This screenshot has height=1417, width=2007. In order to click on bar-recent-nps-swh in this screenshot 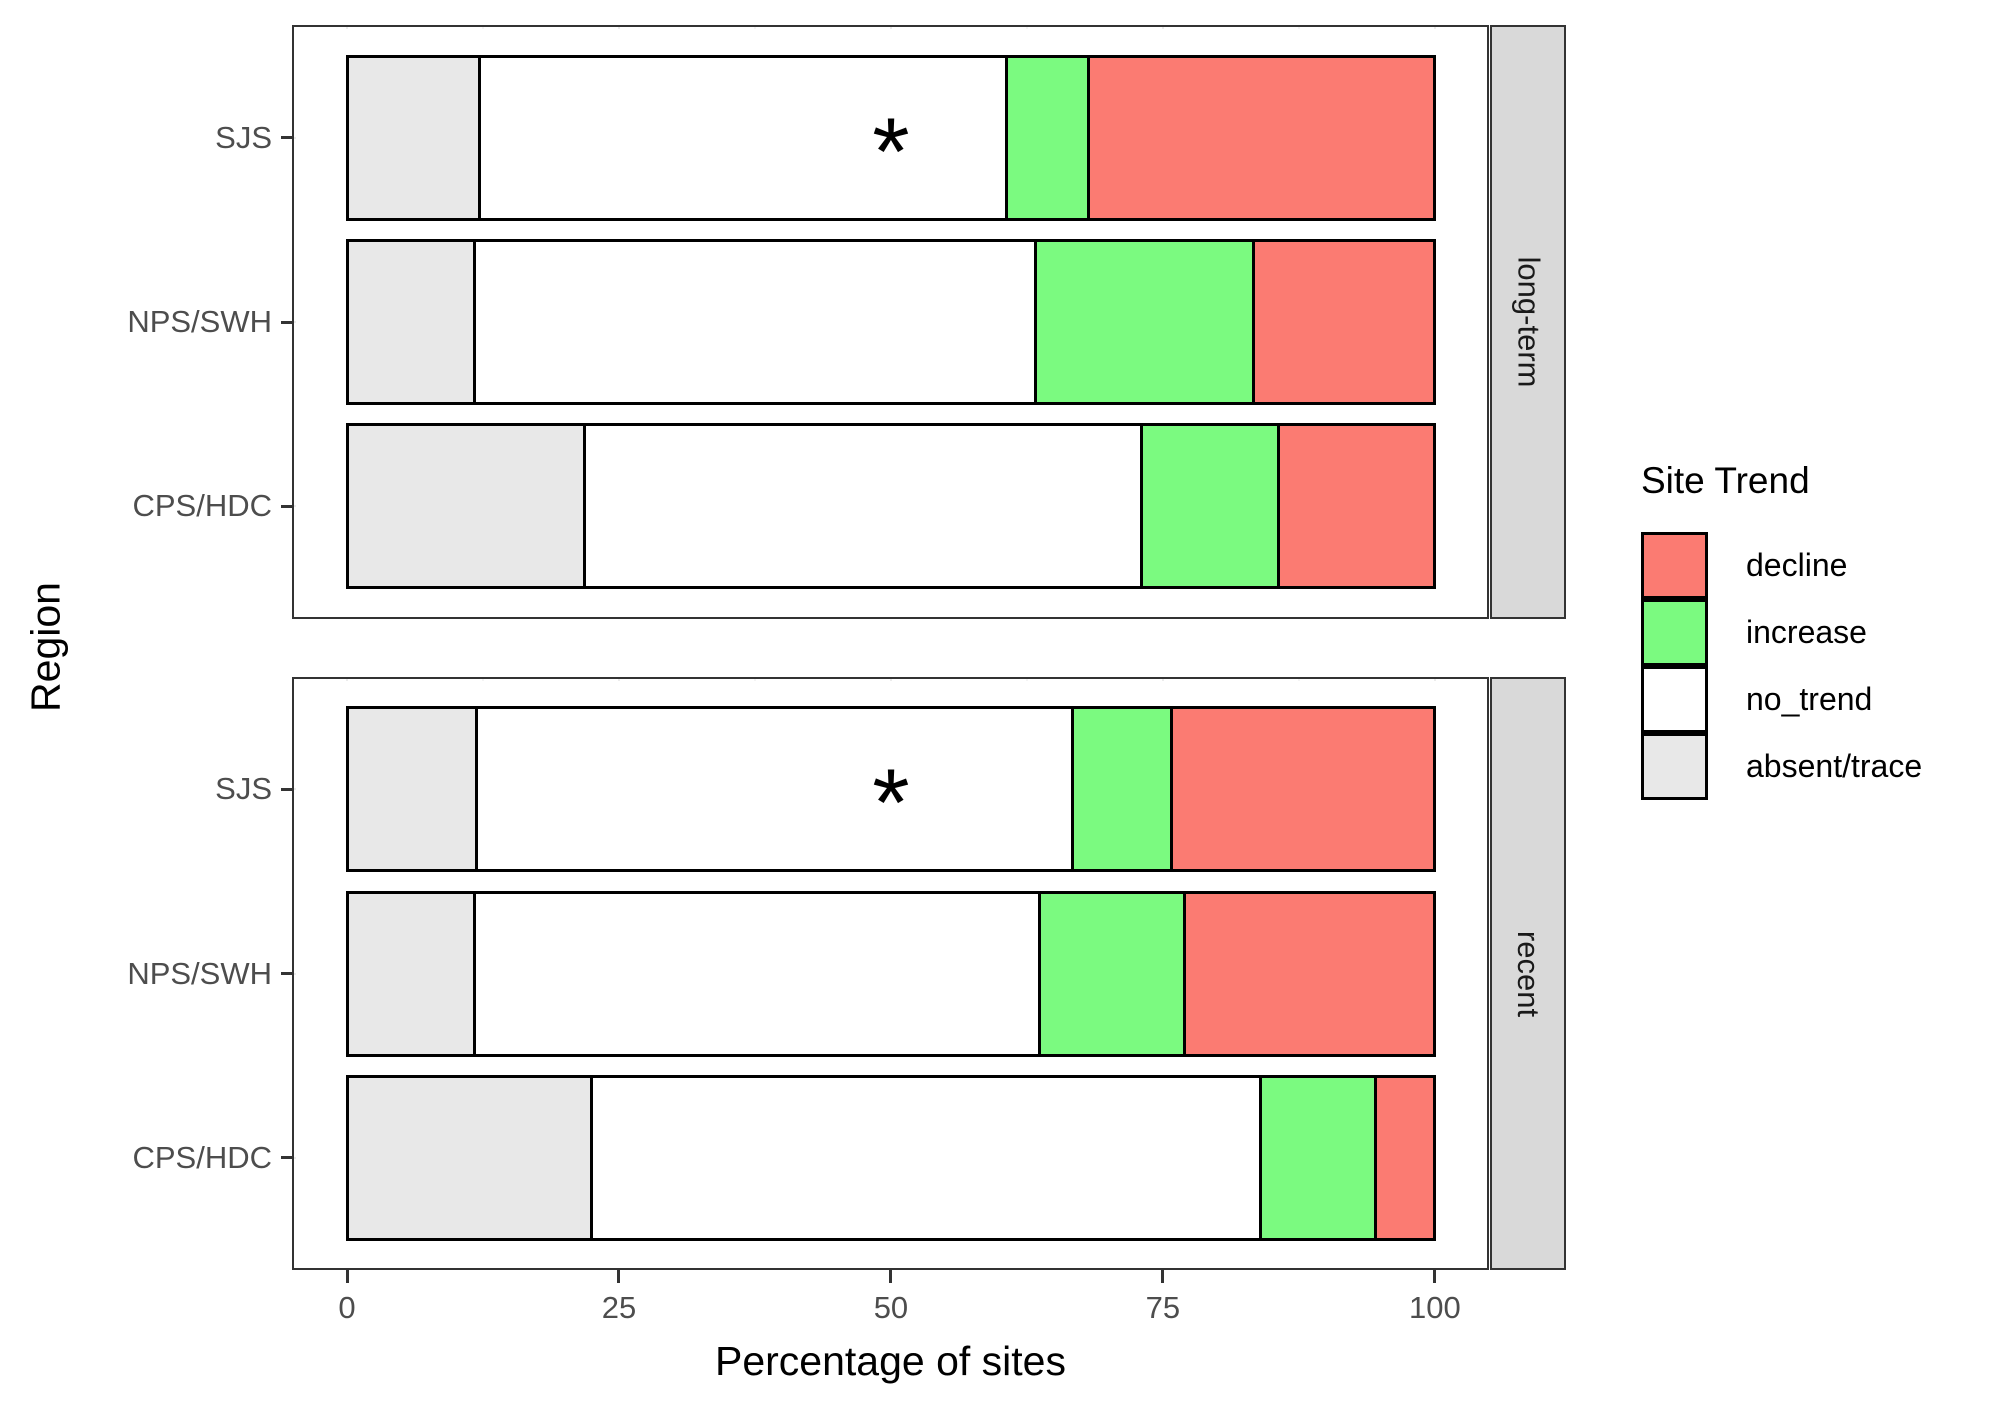, I will do `click(891, 973)`.